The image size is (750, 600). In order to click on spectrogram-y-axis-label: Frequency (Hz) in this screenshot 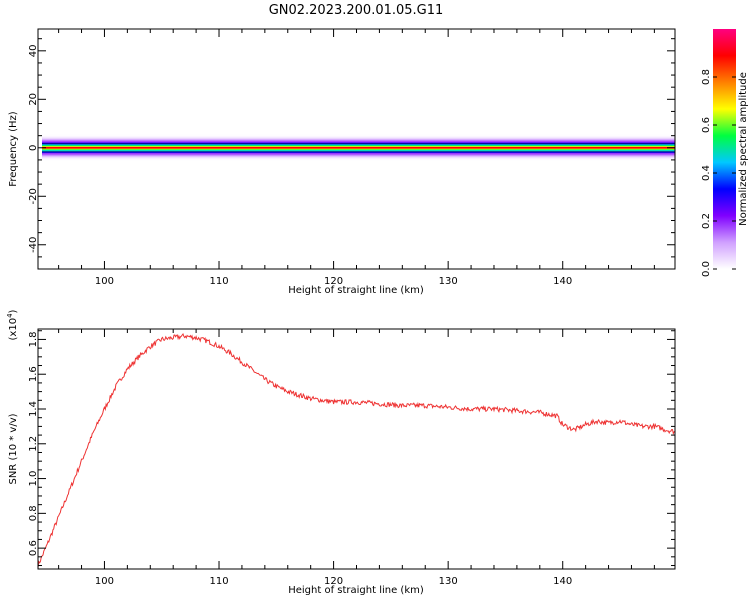, I will do `click(13, 149)`.